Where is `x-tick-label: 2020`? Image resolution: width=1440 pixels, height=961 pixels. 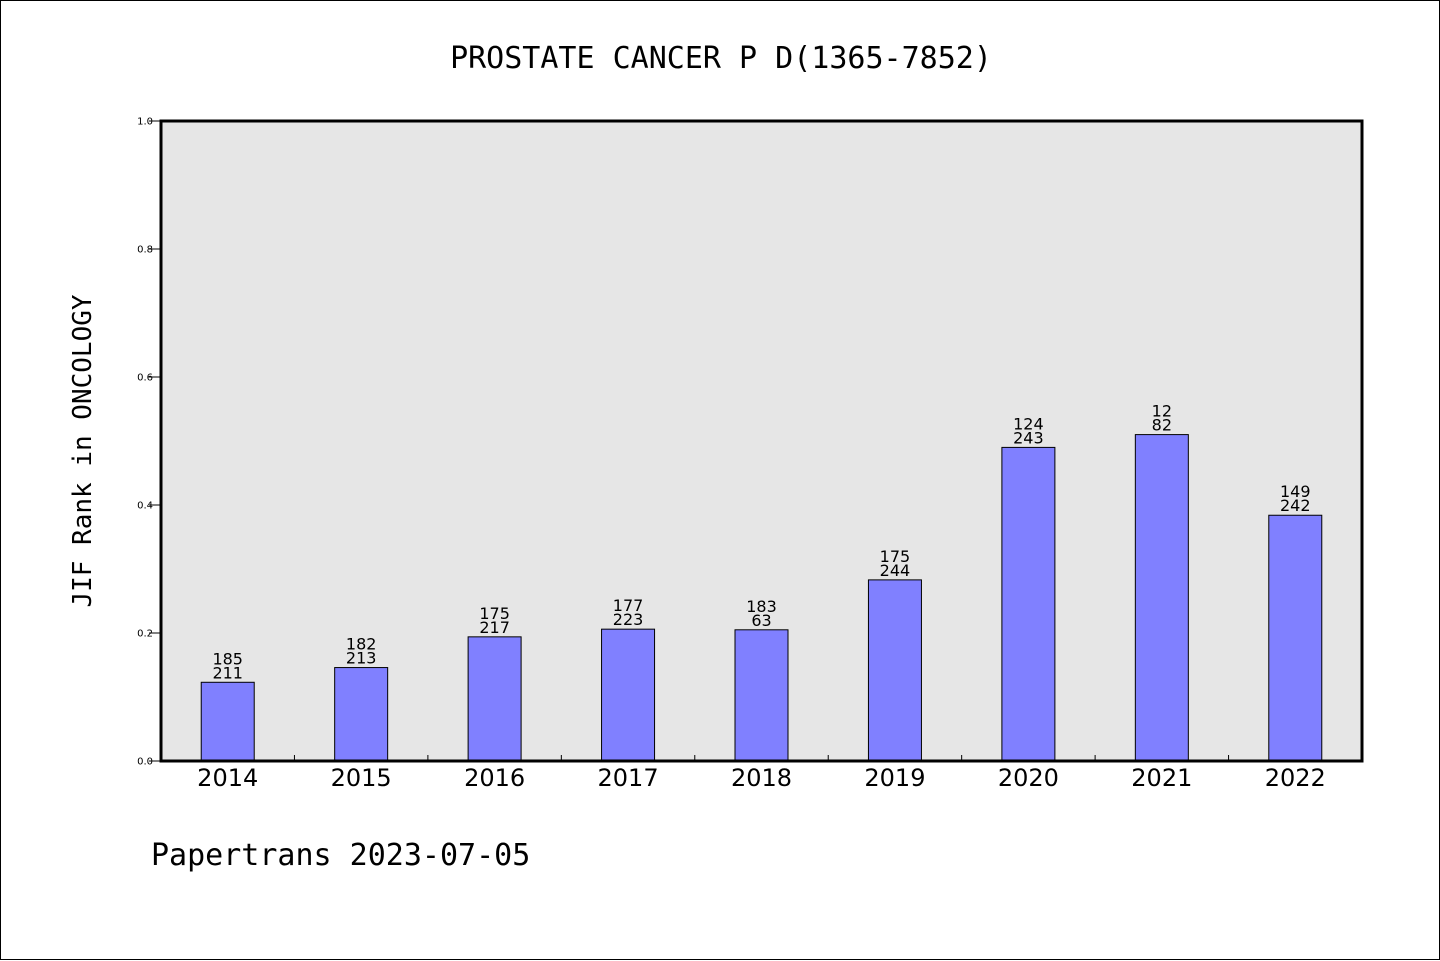
x-tick-label: 2020 is located at coordinates (1028, 778).